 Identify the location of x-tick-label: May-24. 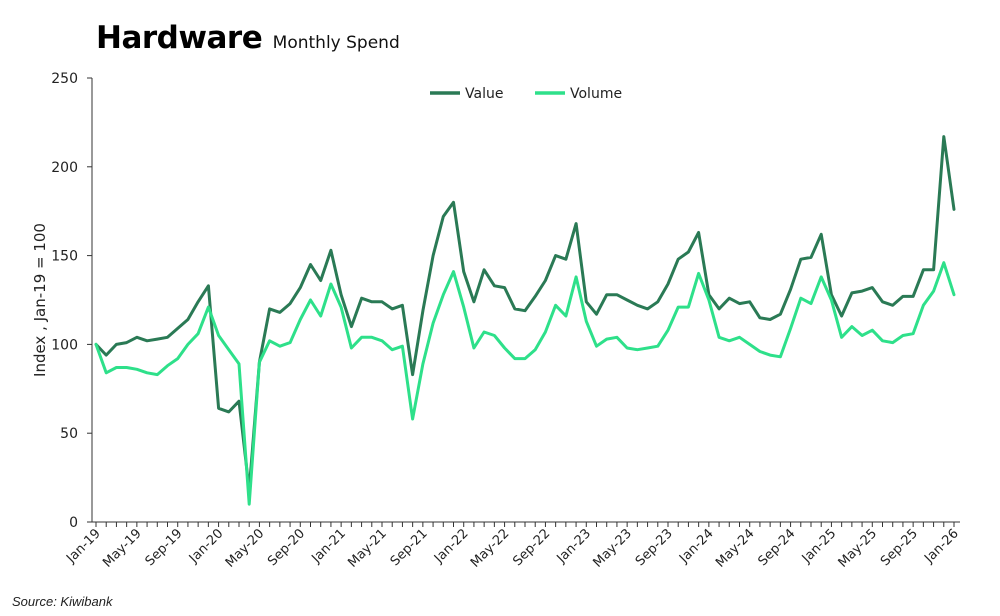
(735, 548).